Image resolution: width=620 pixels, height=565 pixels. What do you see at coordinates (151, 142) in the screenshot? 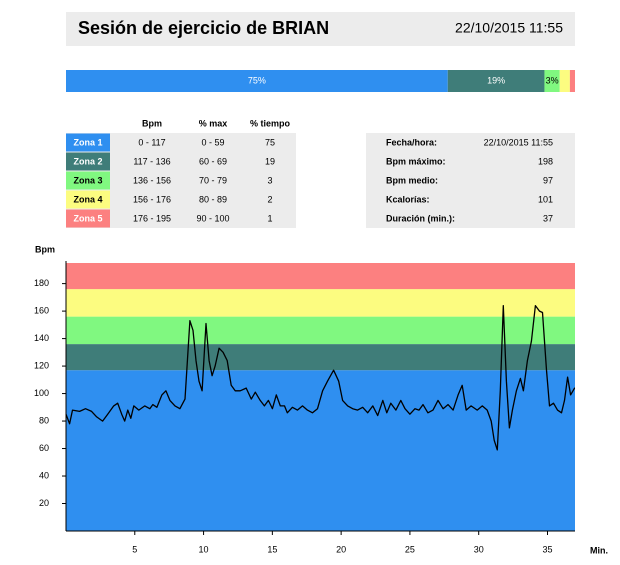
I see `zone-bpm: 0 - 117` at bounding box center [151, 142].